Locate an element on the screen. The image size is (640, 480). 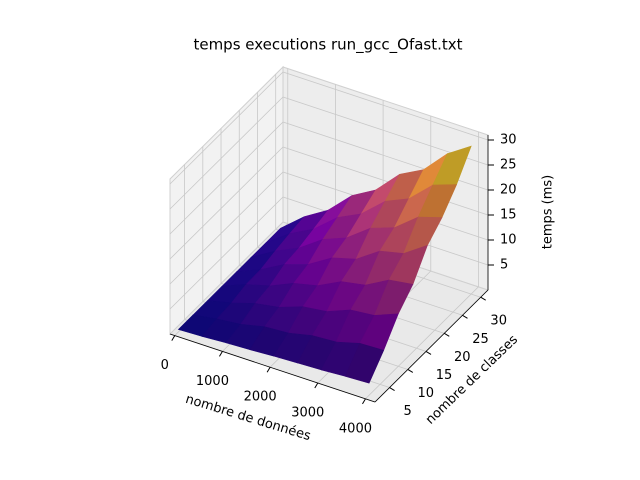
tick-label: 0 is located at coordinates (165, 365).